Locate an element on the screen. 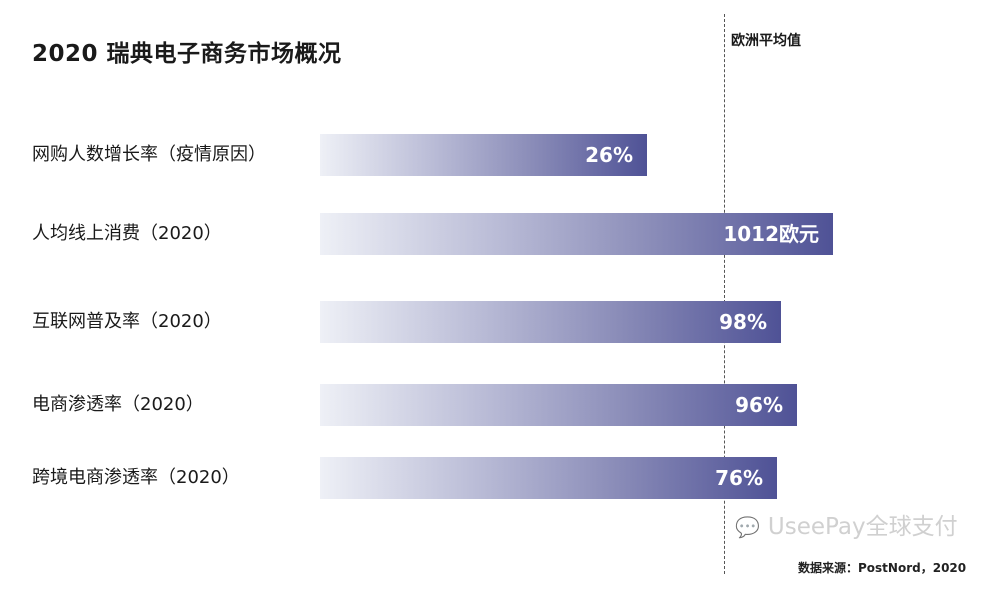 Image resolution: width=999 pixels, height=599 pixels. eu-average-label: 欧洲平均值 is located at coordinates (766, 41).